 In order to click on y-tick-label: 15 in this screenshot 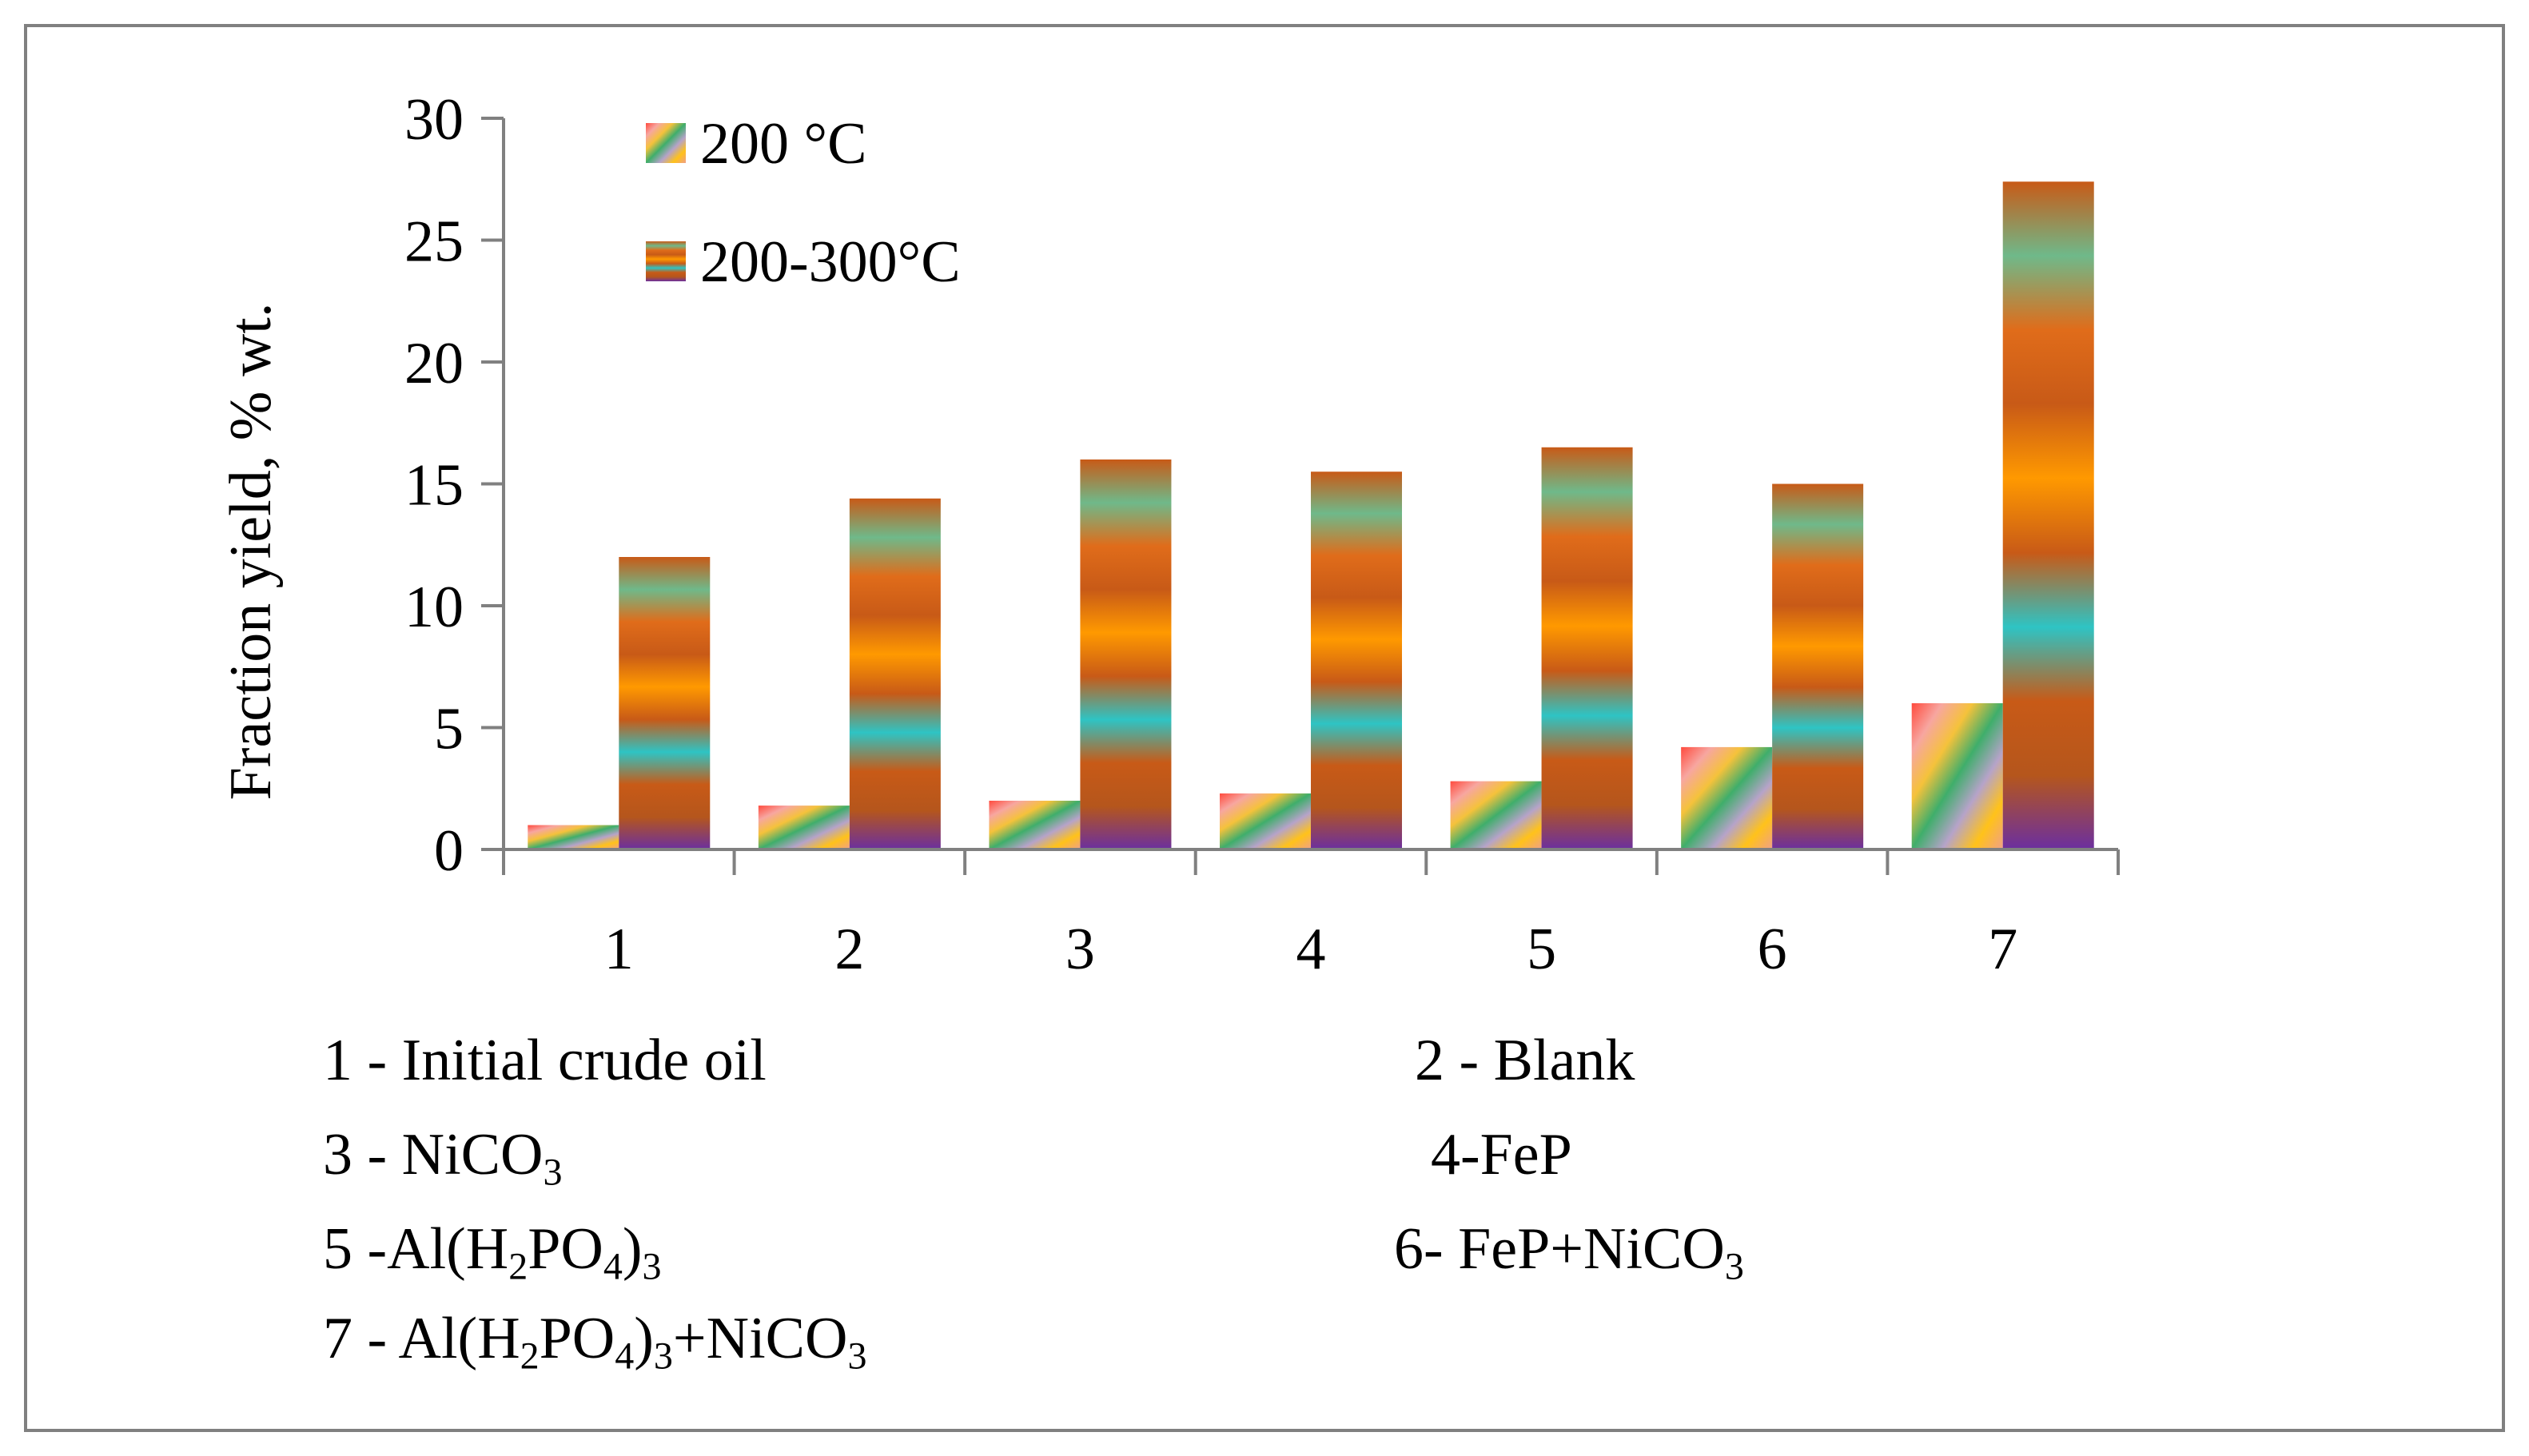, I will do `click(434, 486)`.